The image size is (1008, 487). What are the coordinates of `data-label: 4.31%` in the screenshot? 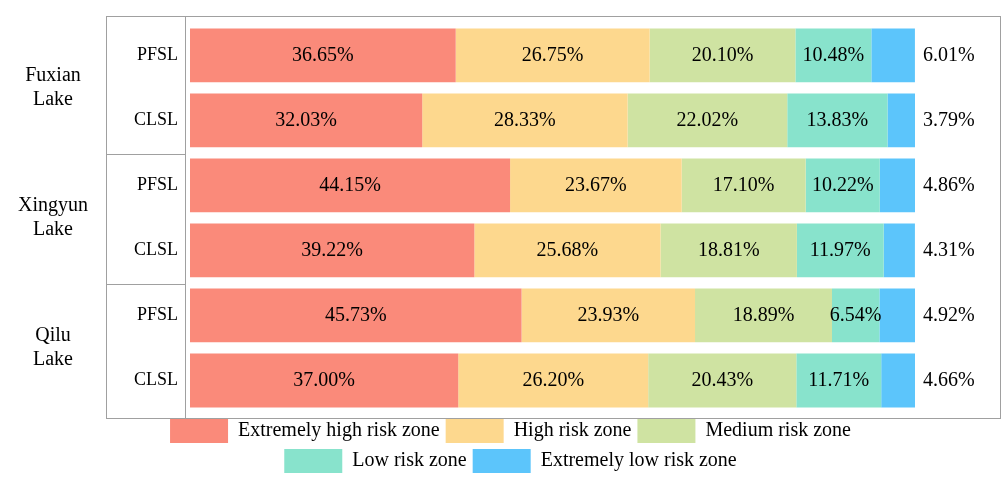 It's located at (948, 248).